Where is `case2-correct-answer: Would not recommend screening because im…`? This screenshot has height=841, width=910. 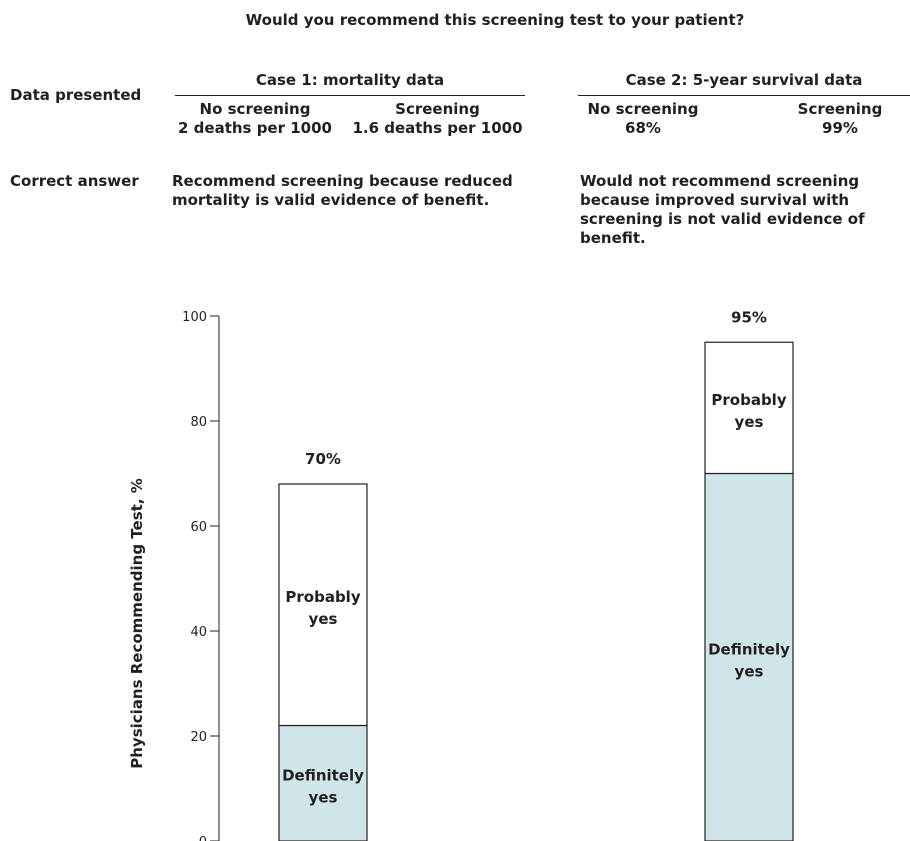
case2-correct-answer: Would not recommend screening because im… is located at coordinates (722, 209).